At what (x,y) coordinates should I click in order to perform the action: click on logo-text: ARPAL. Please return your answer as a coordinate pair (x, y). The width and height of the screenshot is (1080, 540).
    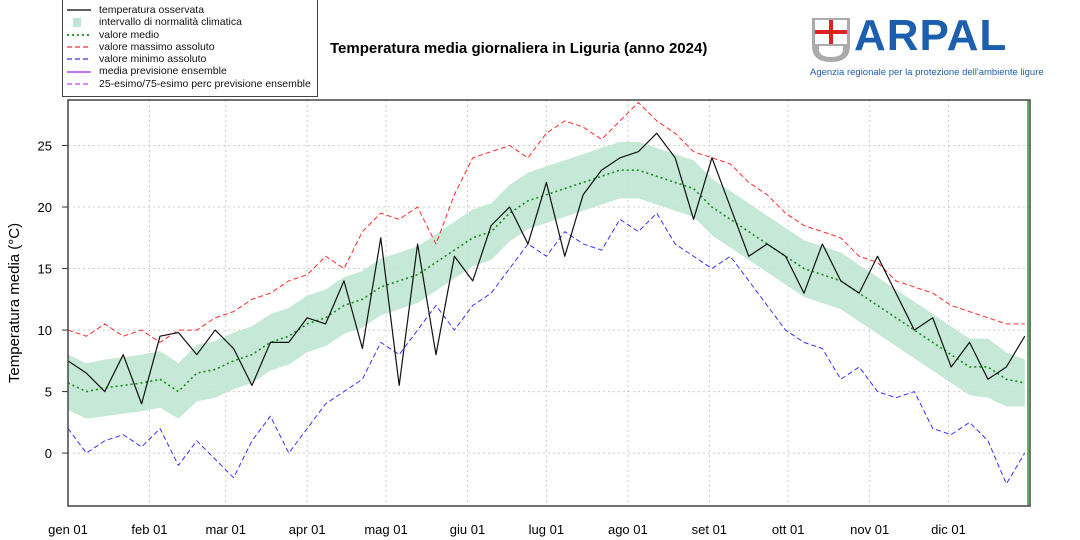
    Looking at the image, I should click on (931, 35).